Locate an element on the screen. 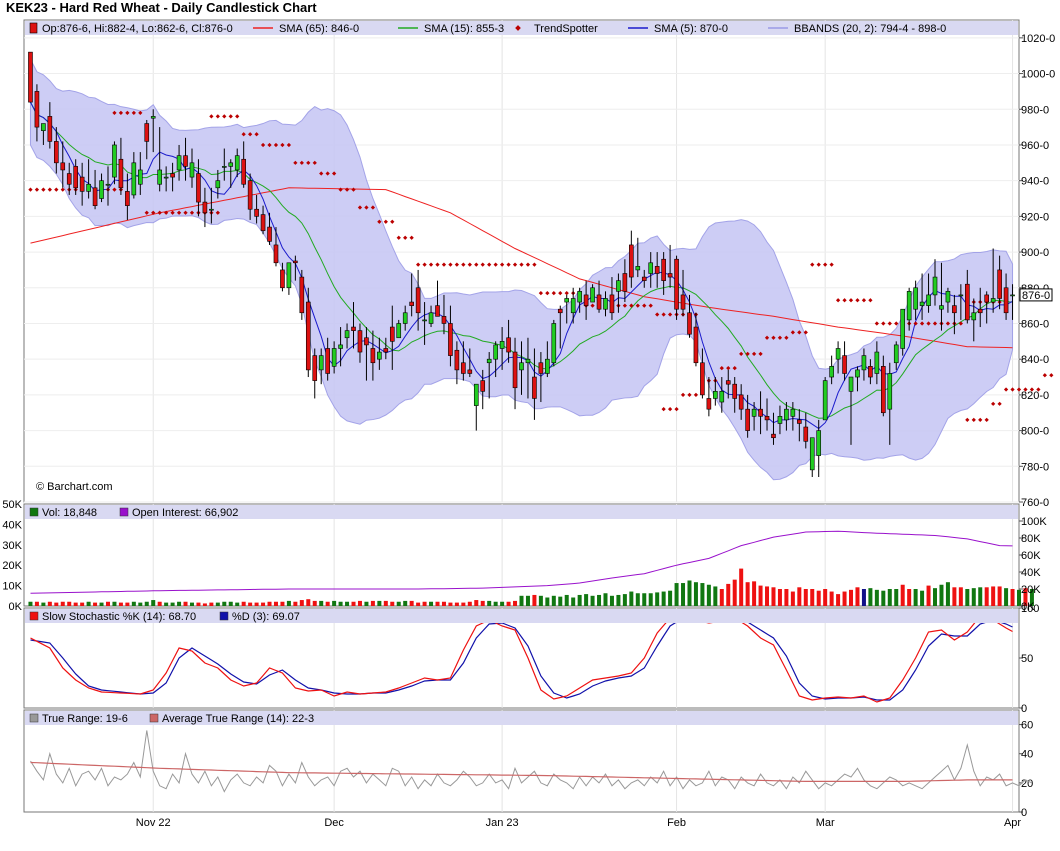  price-tick-label: 760-0 is located at coordinates (1035, 503).